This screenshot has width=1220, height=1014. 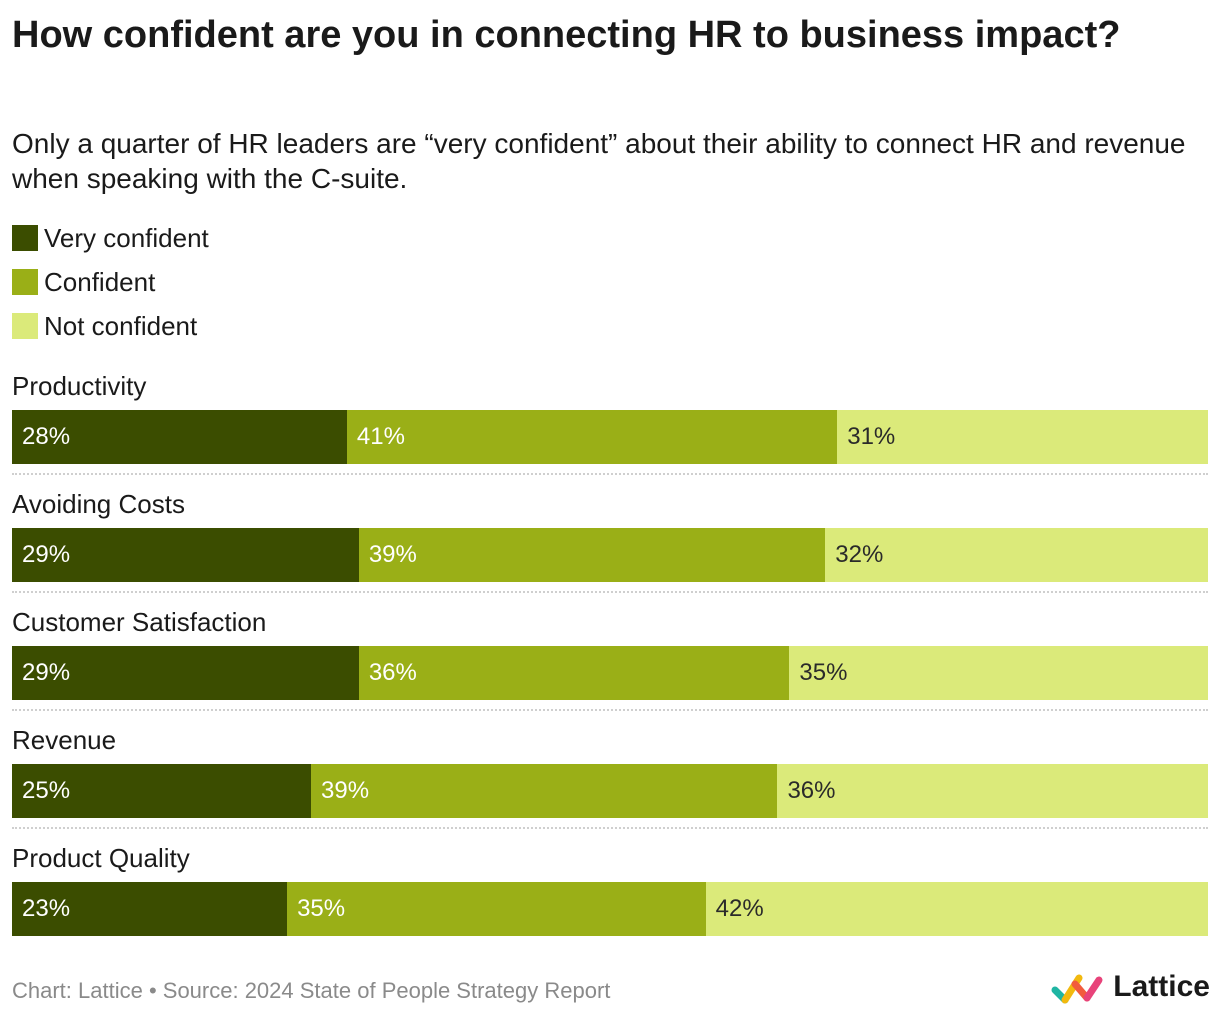 I want to click on data-label: 32%, so click(x=859, y=554).